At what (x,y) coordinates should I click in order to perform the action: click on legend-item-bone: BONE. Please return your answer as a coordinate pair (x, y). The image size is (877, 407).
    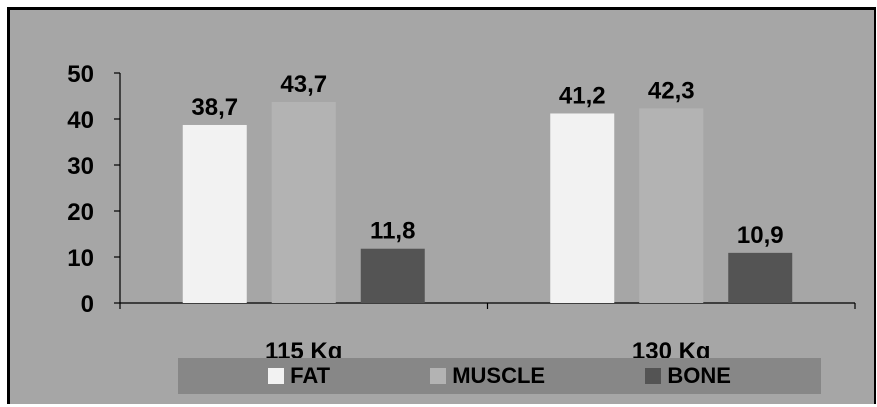
    Looking at the image, I should click on (688, 376).